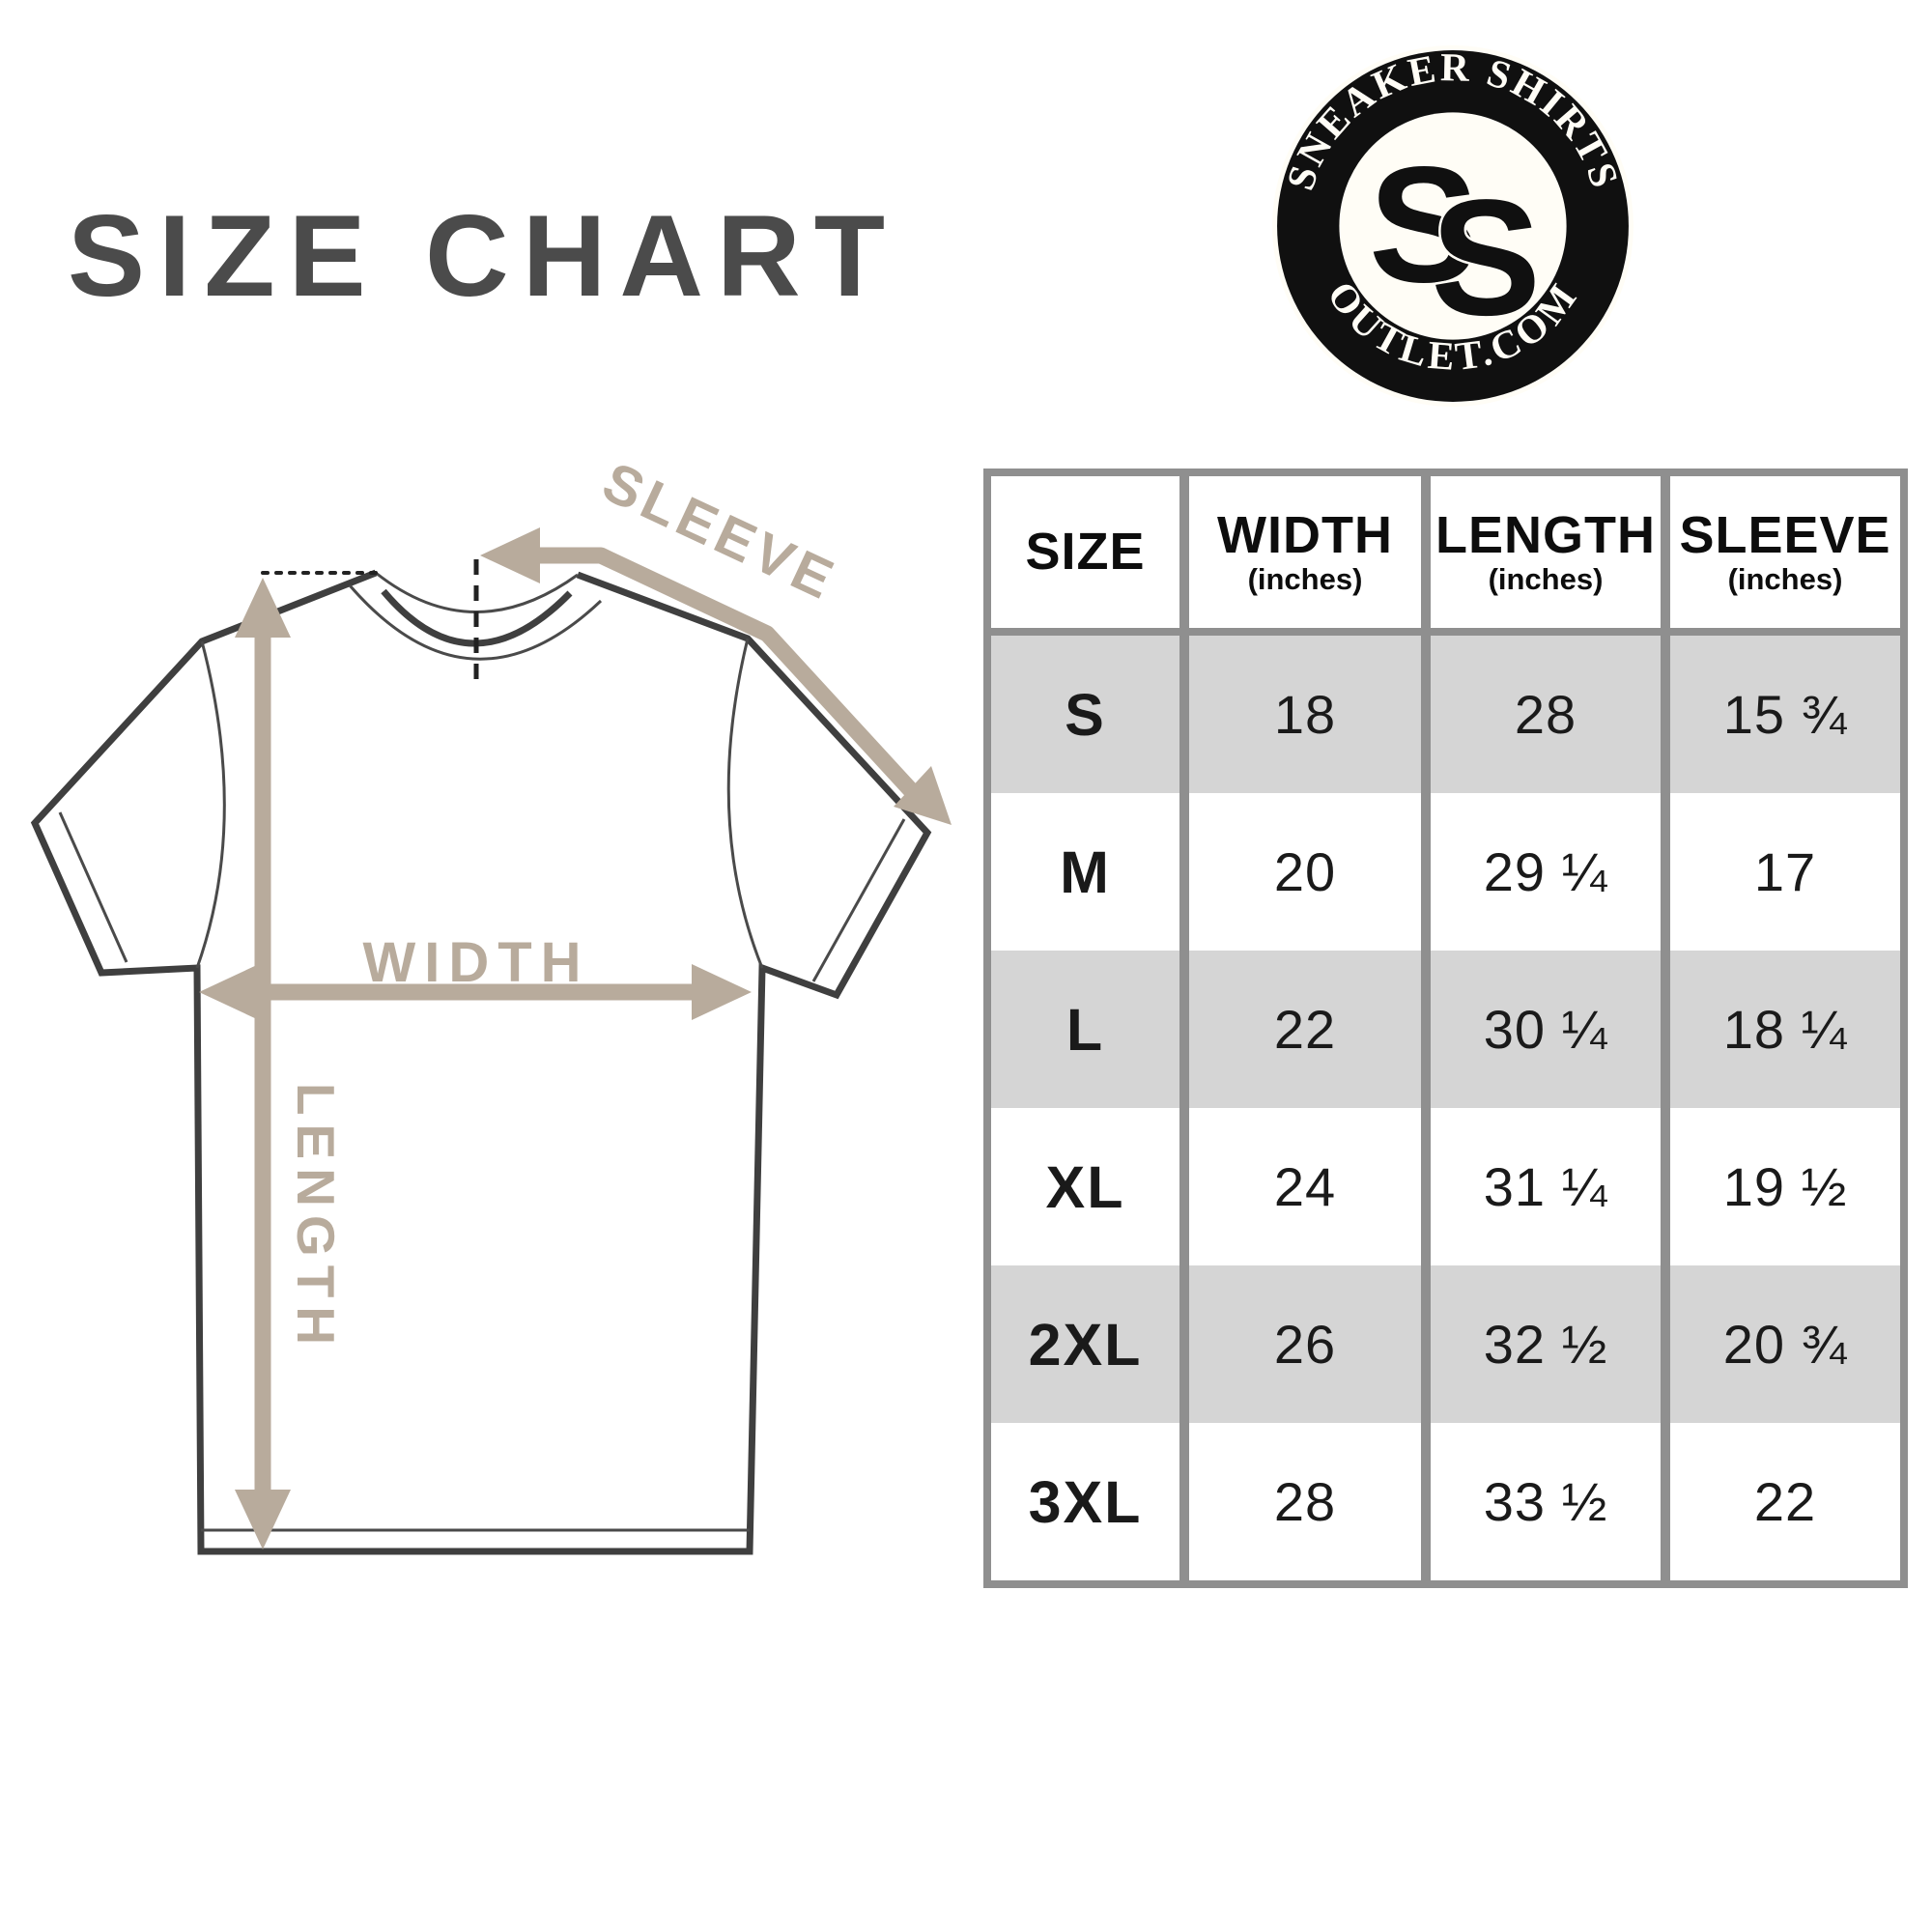 This screenshot has width=1932, height=1932. I want to click on column-header-length: LENGTH (inches), so click(1546, 556).